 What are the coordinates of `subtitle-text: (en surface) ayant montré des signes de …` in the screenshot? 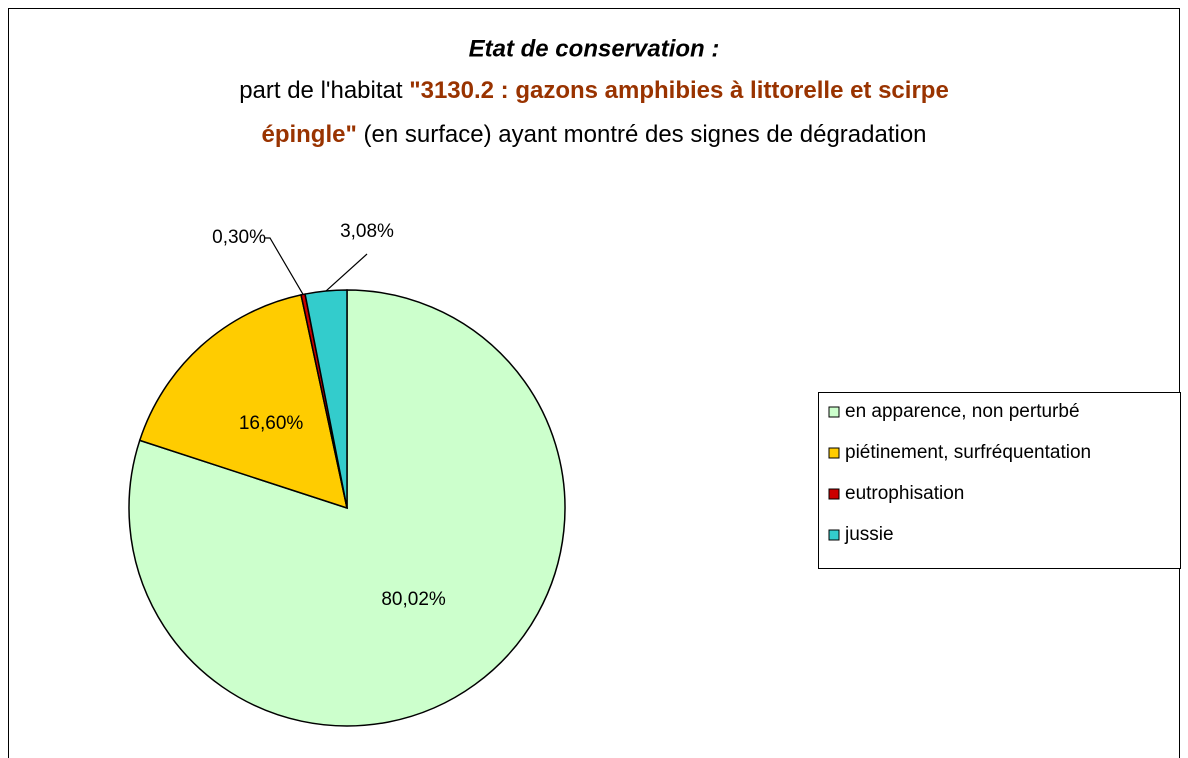 It's located at (642, 134).